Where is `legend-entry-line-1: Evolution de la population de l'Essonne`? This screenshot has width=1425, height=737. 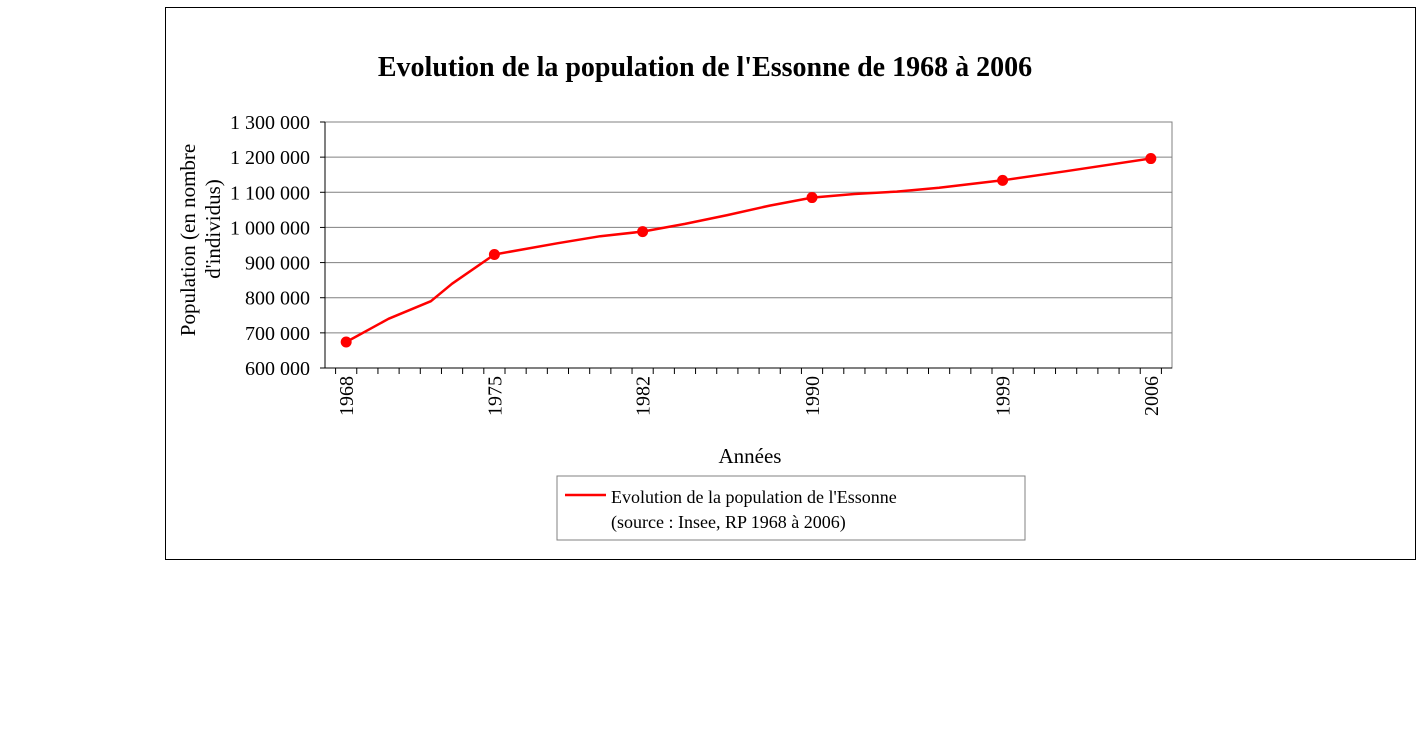 legend-entry-line-1: Evolution de la population de l'Essonne is located at coordinates (754, 497).